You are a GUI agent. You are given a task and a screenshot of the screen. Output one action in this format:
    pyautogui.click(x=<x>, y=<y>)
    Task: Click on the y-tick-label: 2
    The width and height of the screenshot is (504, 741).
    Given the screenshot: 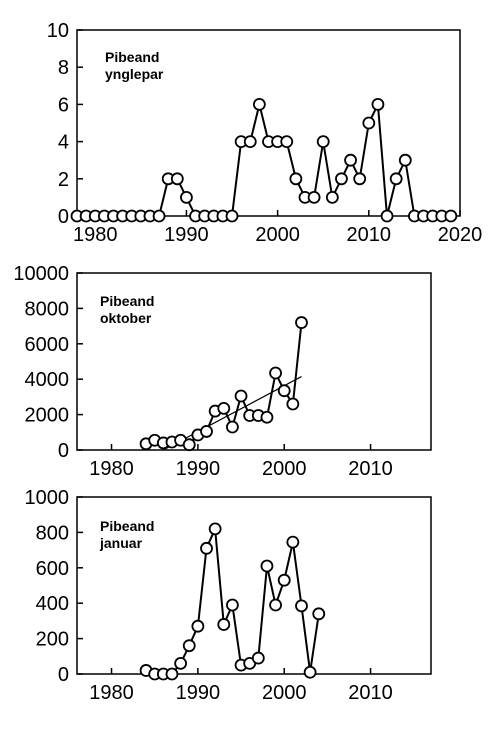 What is the action you would take?
    pyautogui.click(x=63, y=180)
    